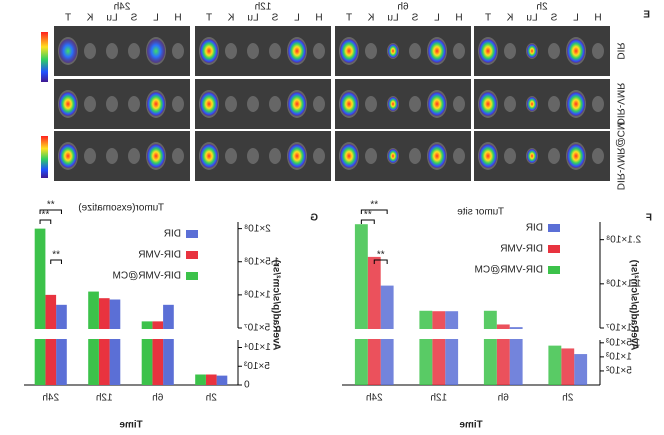  What do you see at coordinates (576, 18) in the screenshot?
I see `organ-label: L` at bounding box center [576, 18].